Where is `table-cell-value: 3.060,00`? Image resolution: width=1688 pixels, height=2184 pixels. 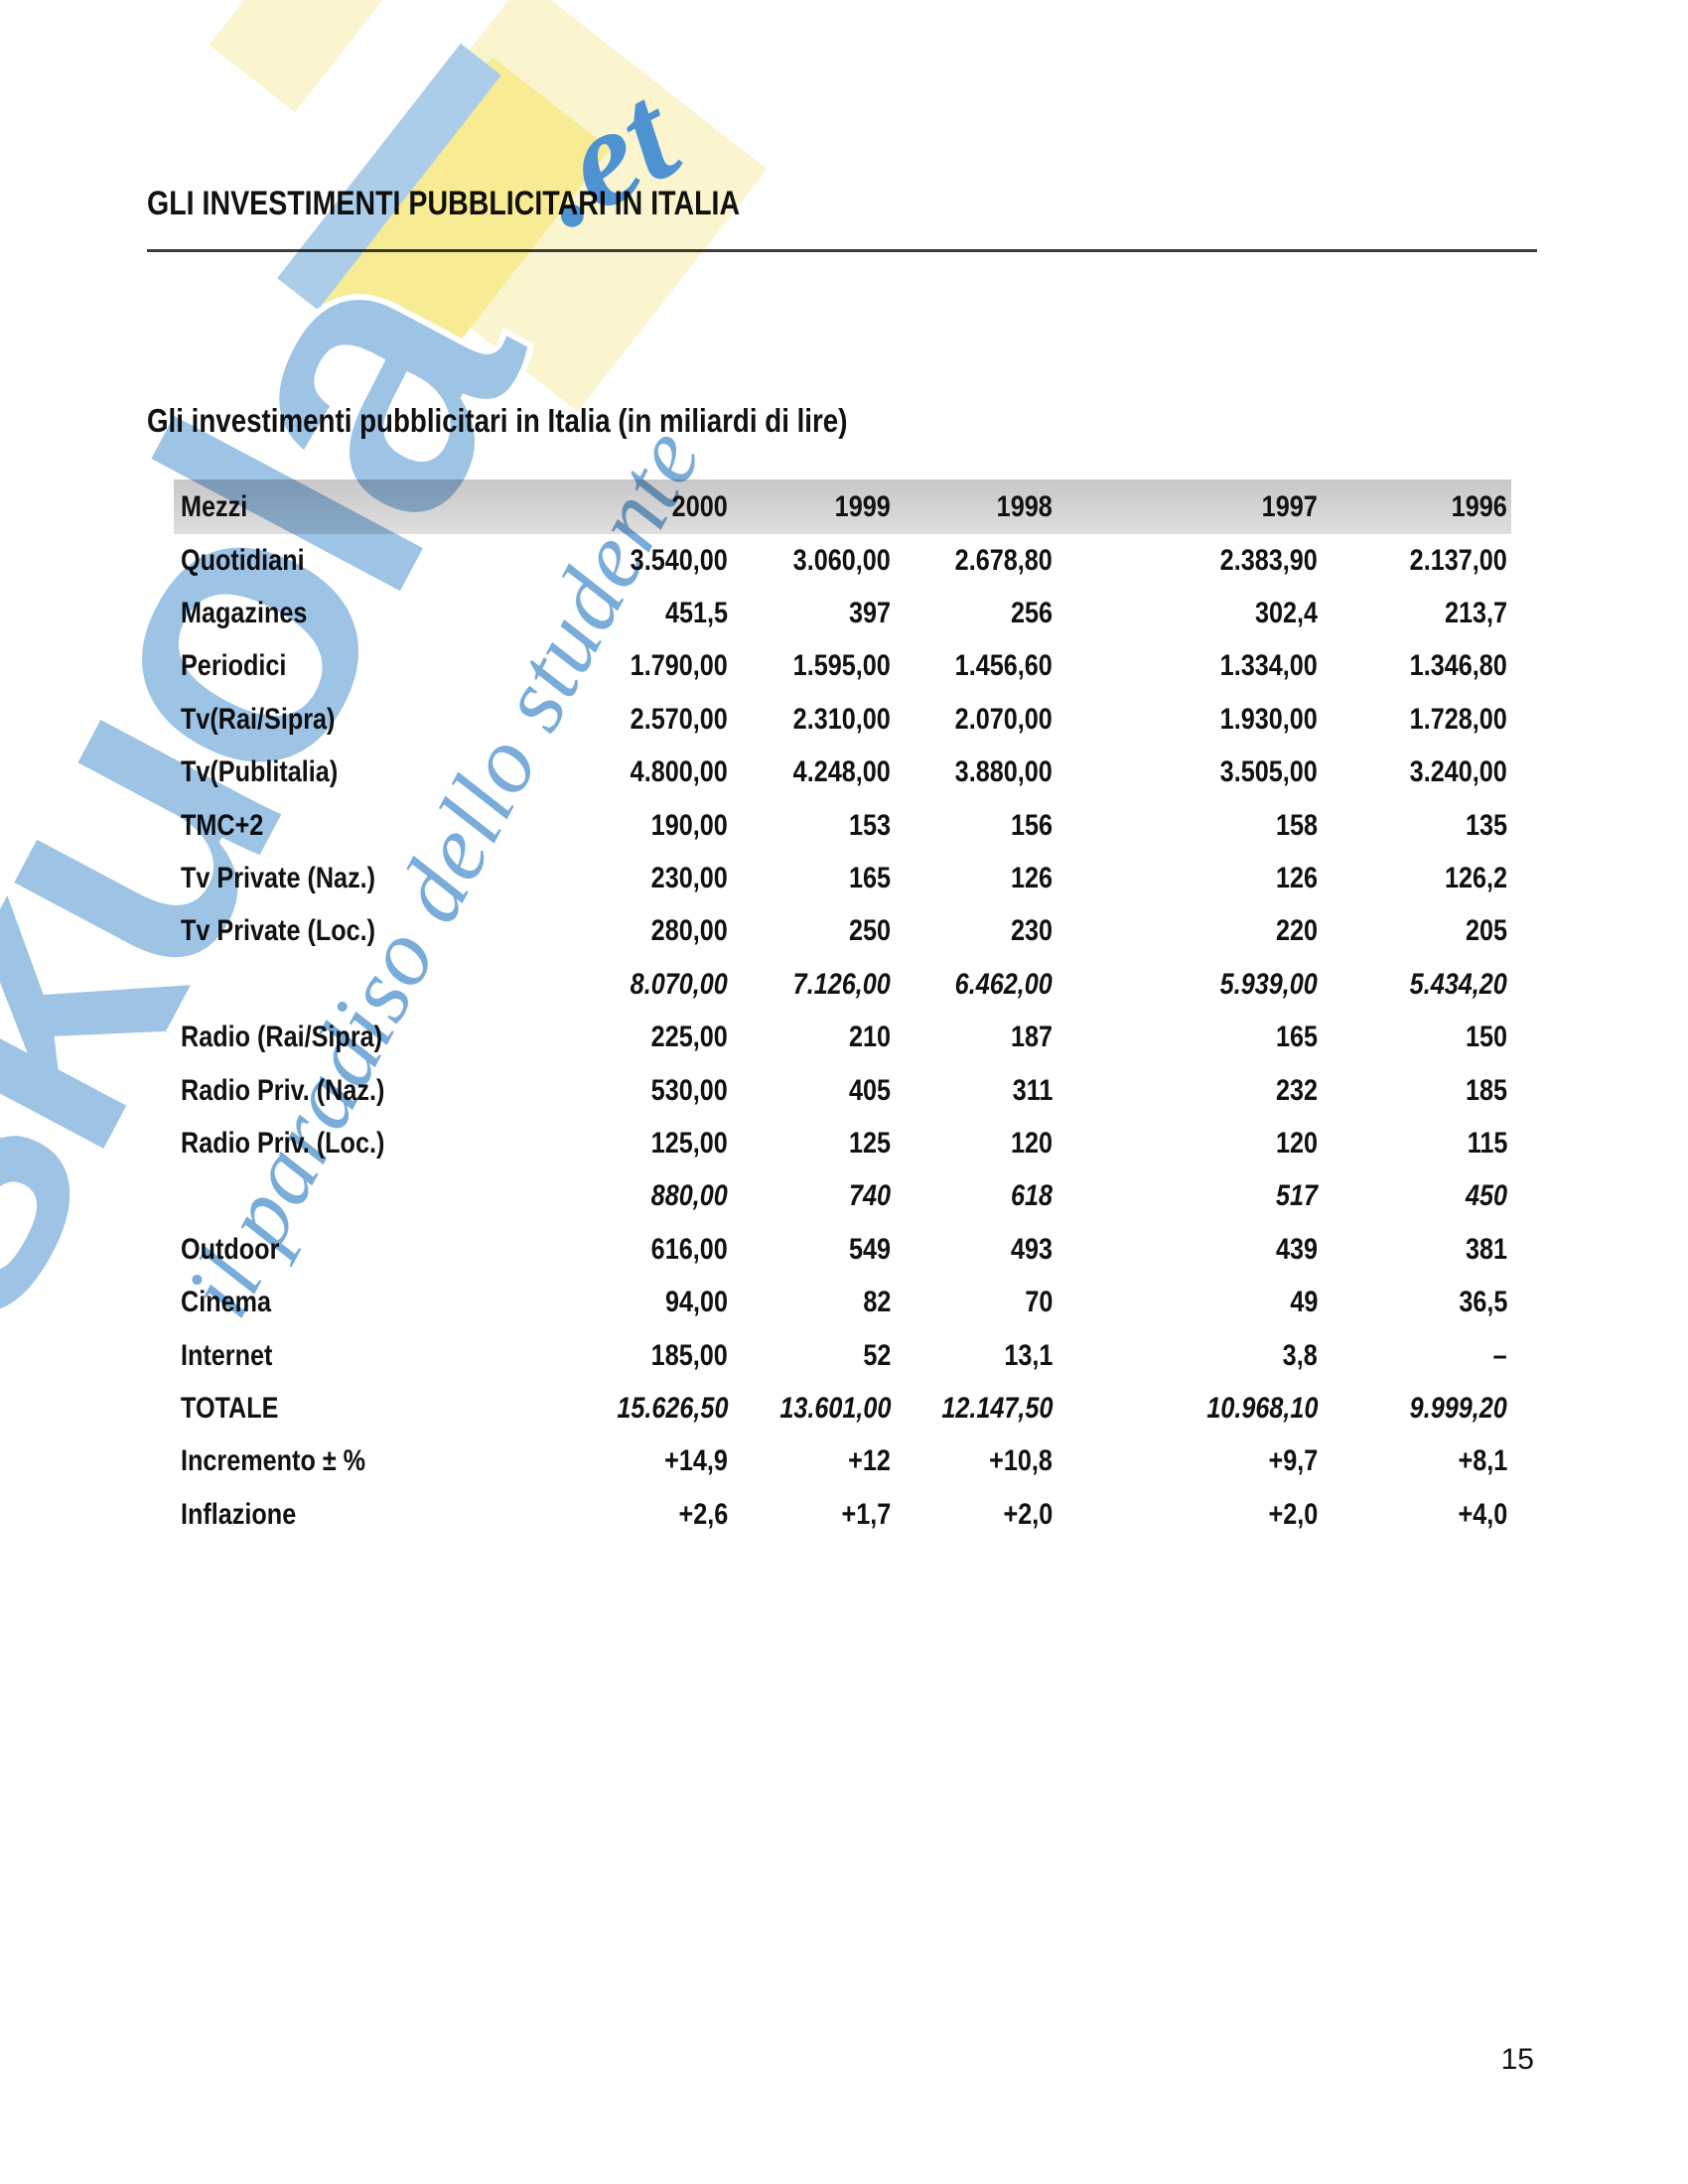 table-cell-value: 3.060,00 is located at coordinates (809, 561).